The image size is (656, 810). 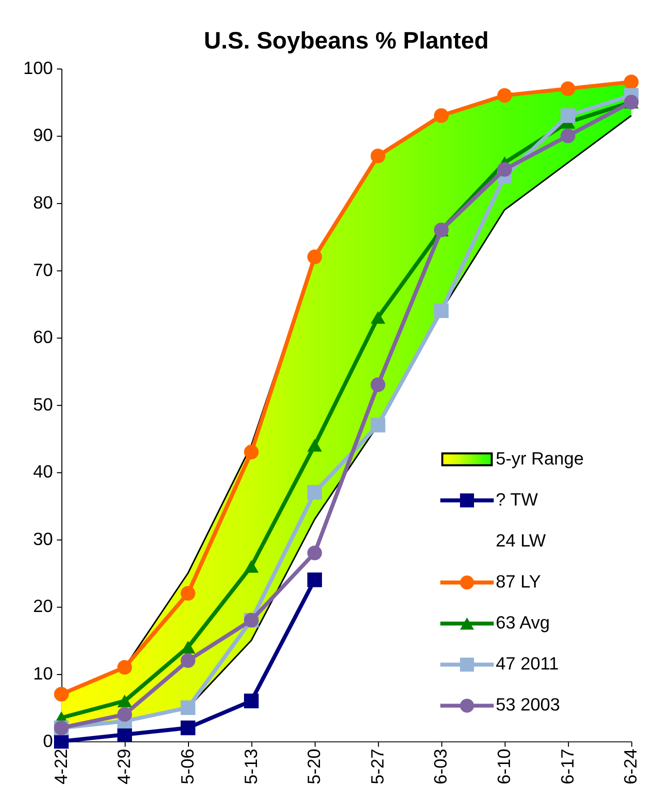 What do you see at coordinates (124, 766) in the screenshot?
I see `x-tick-label: 4-29` at bounding box center [124, 766].